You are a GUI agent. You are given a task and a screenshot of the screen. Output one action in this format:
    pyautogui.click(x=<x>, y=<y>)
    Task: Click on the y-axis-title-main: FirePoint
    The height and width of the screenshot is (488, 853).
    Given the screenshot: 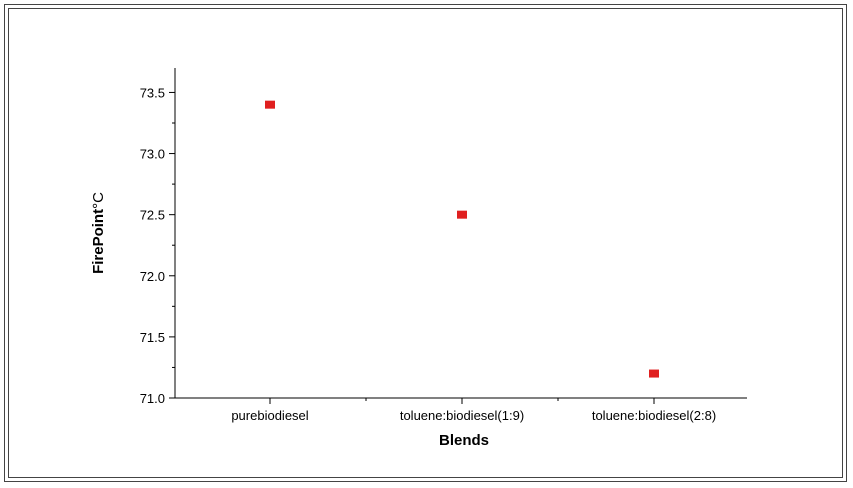 What is the action you would take?
    pyautogui.click(x=98, y=241)
    